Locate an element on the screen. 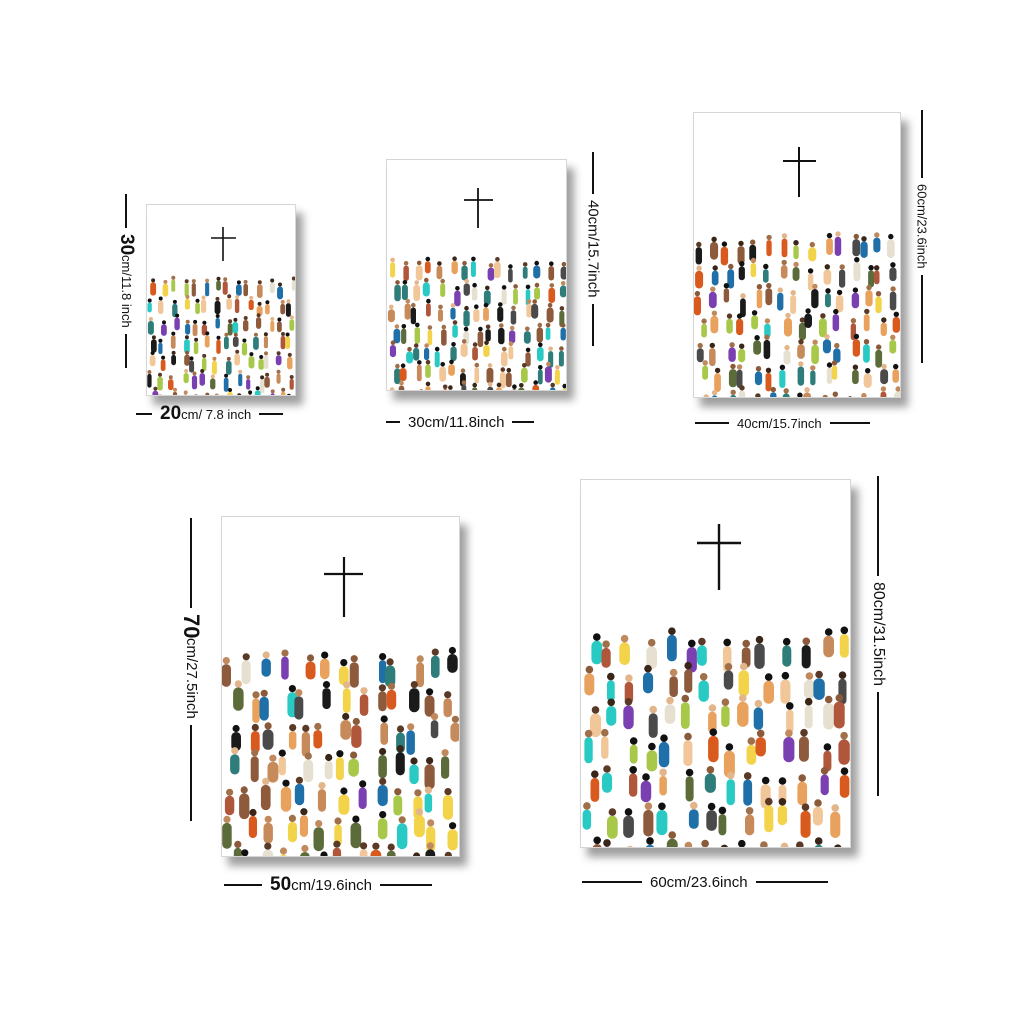 This screenshot has width=1024, height=1024. canvas-print-60x80 is located at coordinates (715, 663).